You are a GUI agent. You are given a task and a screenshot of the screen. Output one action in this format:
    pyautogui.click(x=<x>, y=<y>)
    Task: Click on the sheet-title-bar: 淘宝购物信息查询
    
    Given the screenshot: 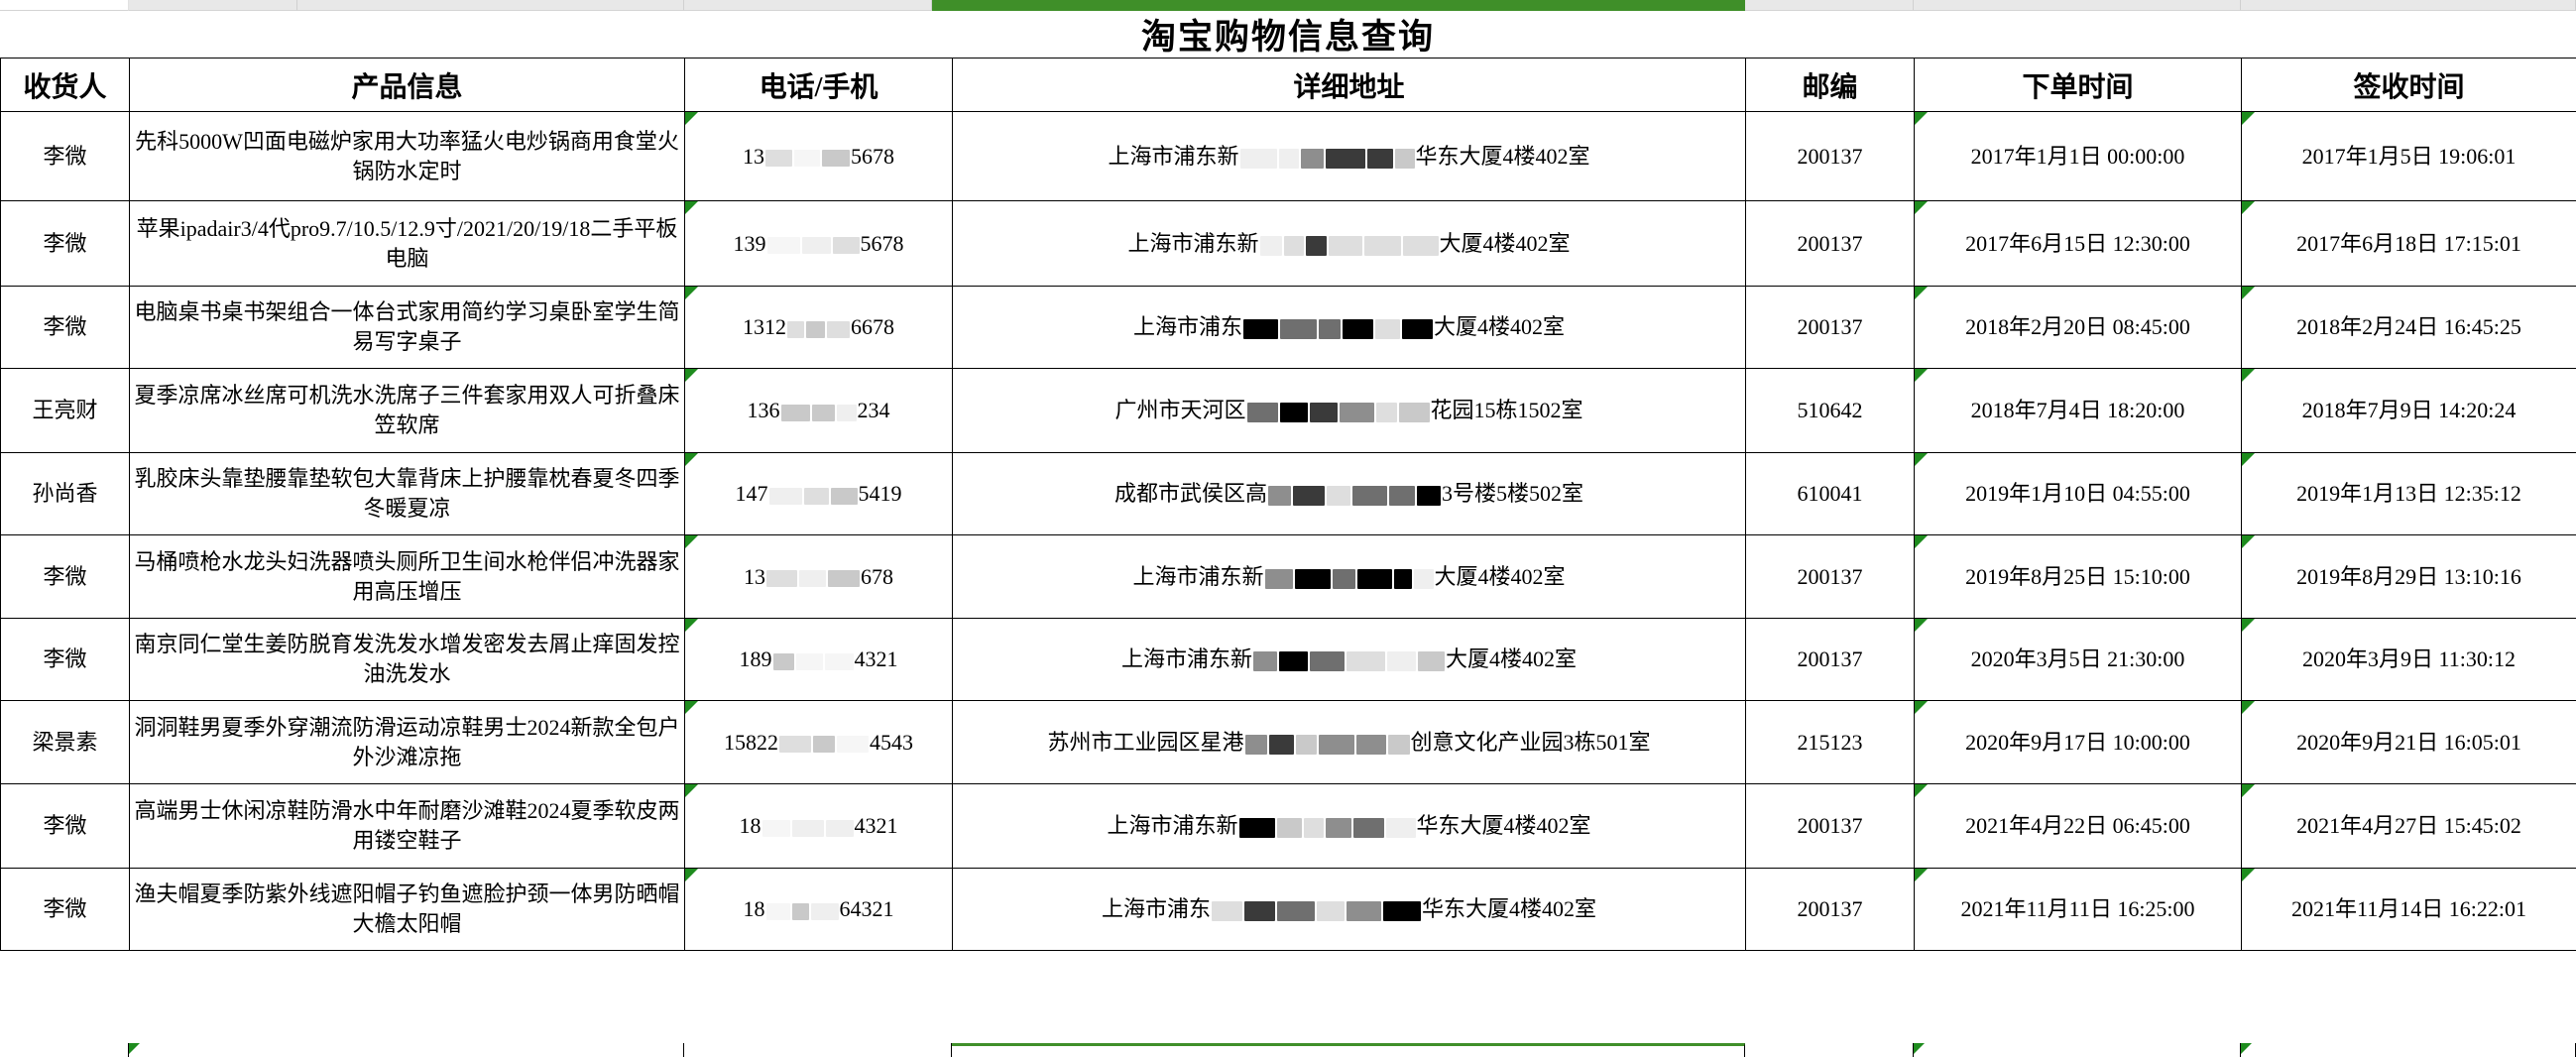 What is the action you would take?
    pyautogui.click(x=1288, y=34)
    